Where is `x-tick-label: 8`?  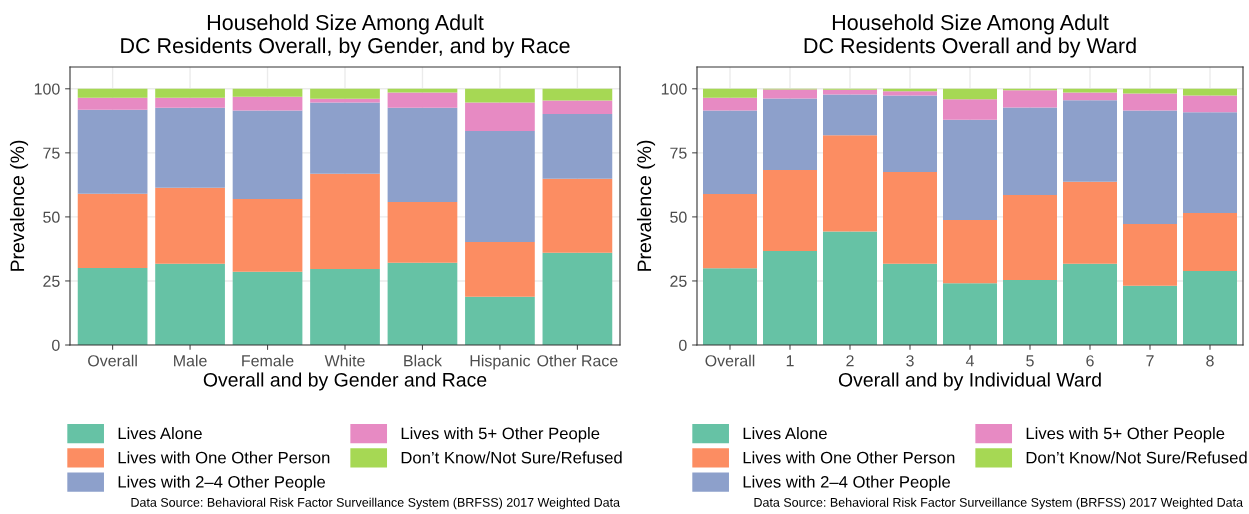 x-tick-label: 8 is located at coordinates (1210, 361).